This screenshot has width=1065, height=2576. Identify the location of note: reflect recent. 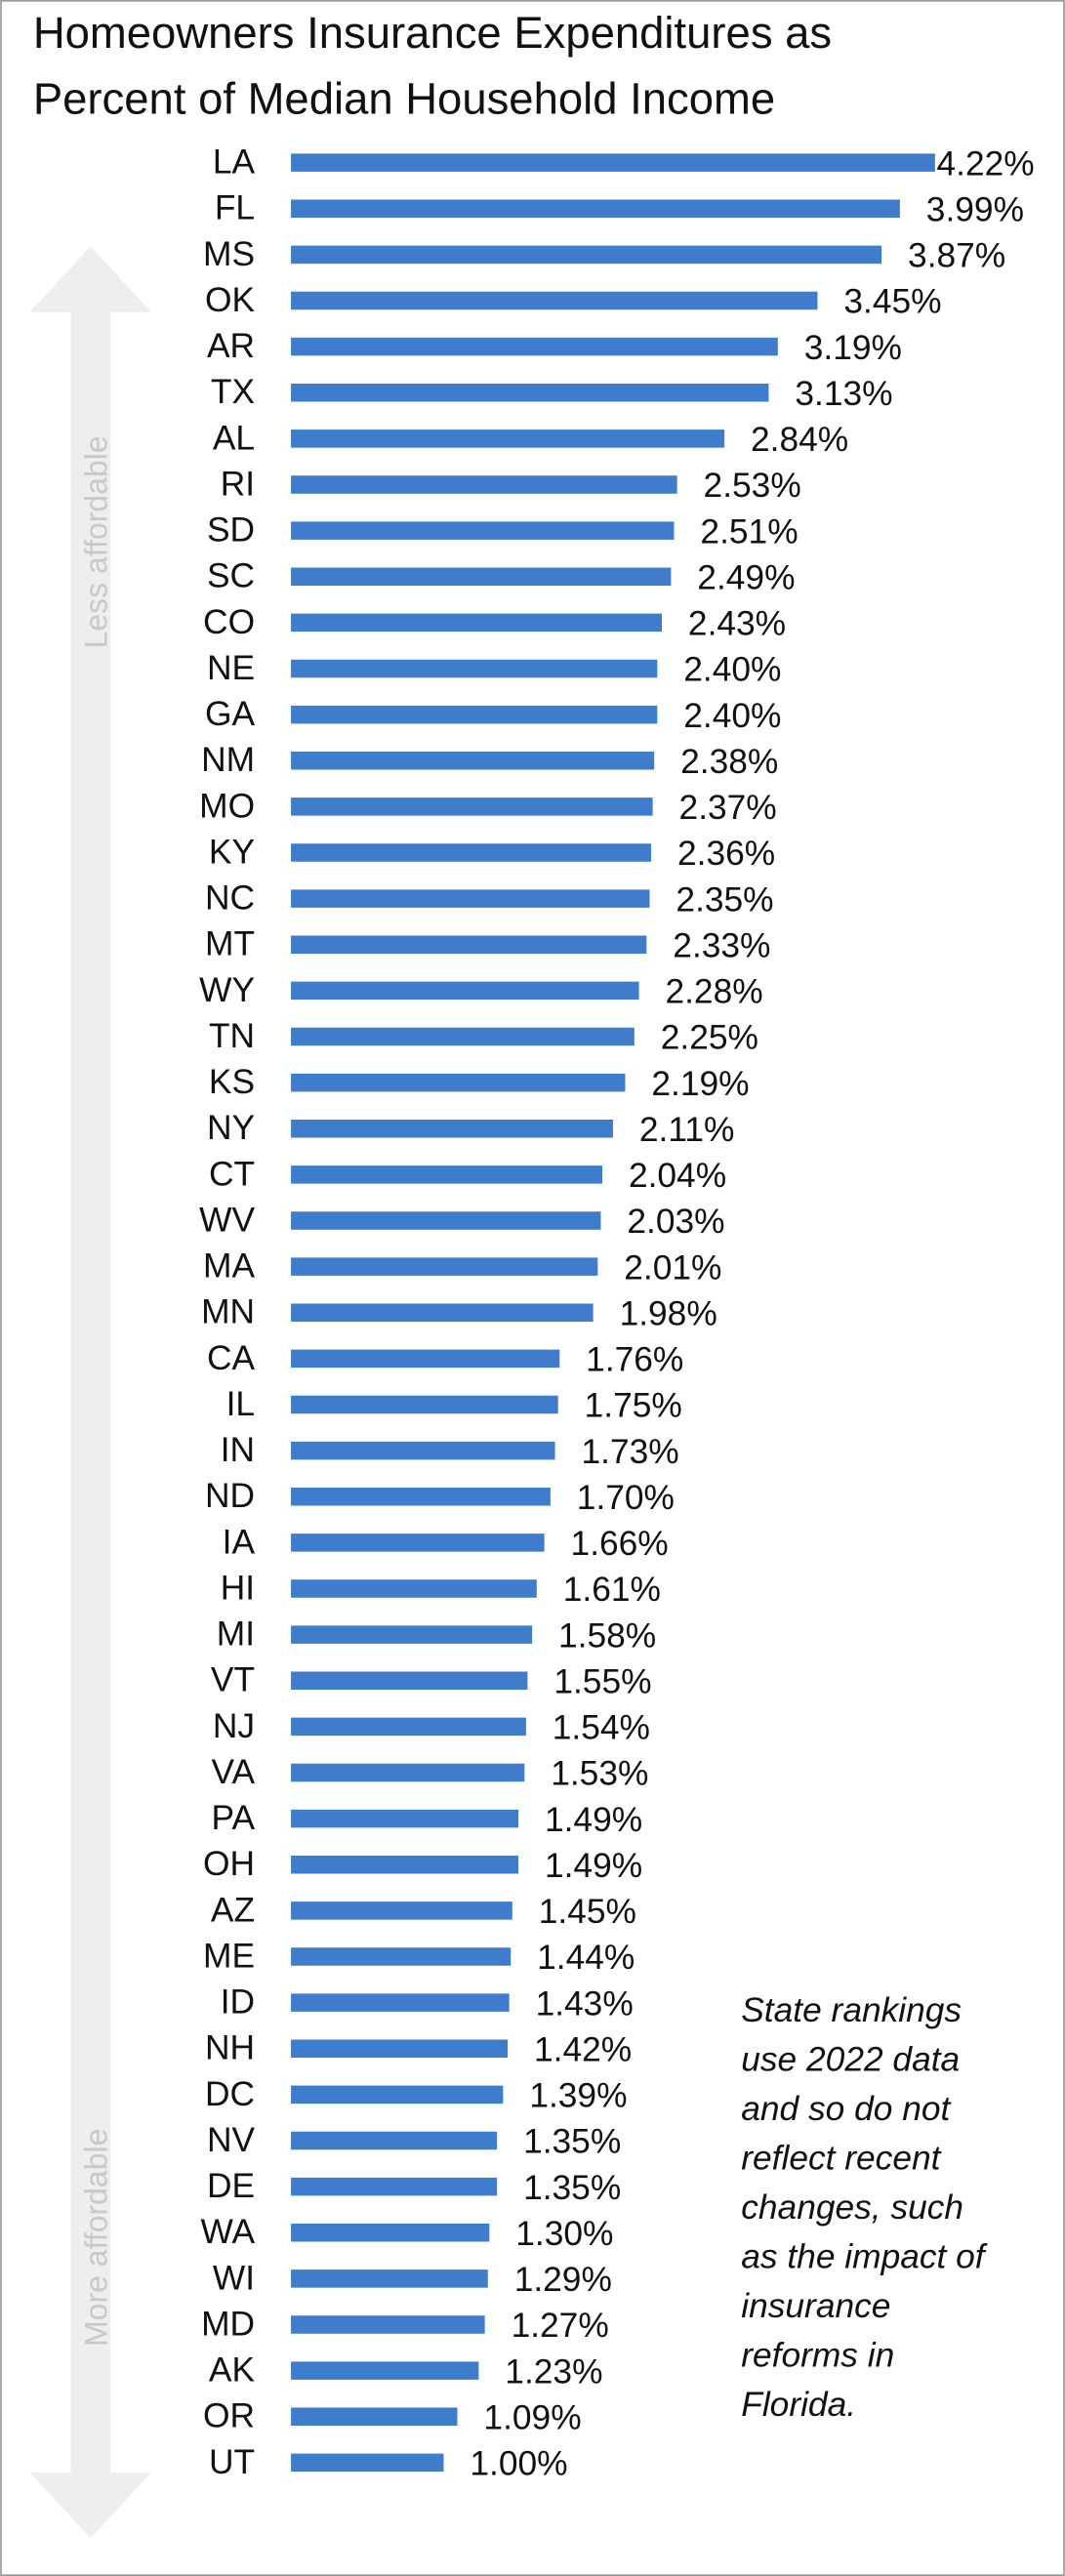
(842, 2159).